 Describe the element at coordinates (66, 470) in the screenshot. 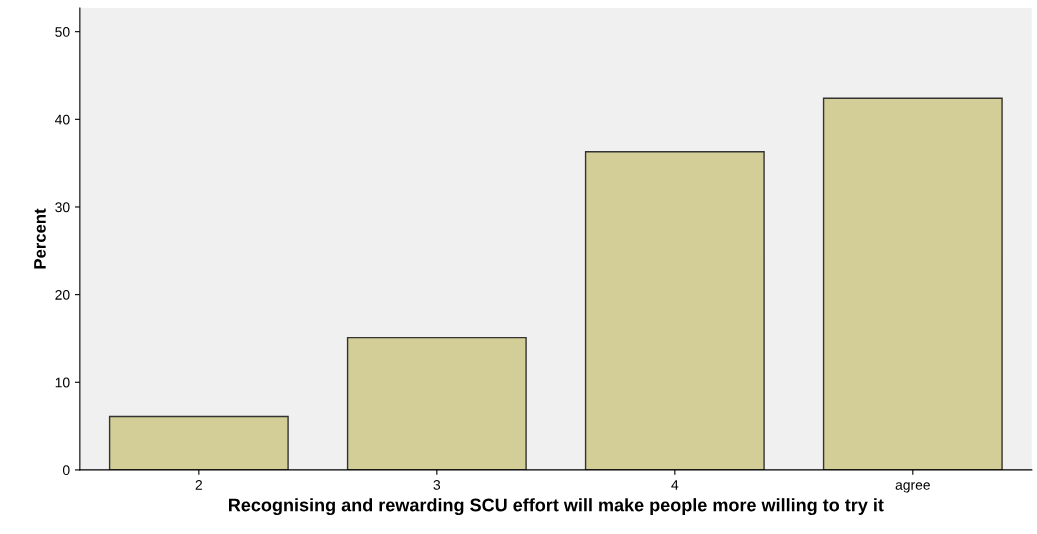

I see `y-tick-label: 0` at that location.